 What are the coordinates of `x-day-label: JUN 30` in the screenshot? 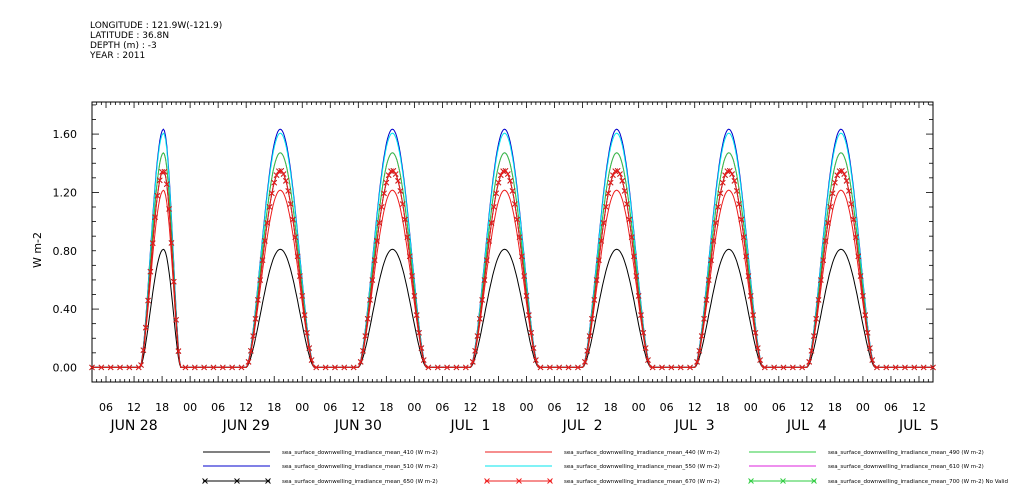 It's located at (358, 426).